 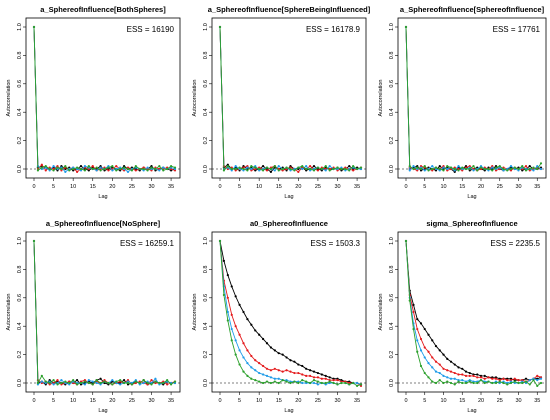 I want to click on x-tick-label: 15, so click(x=93, y=187).